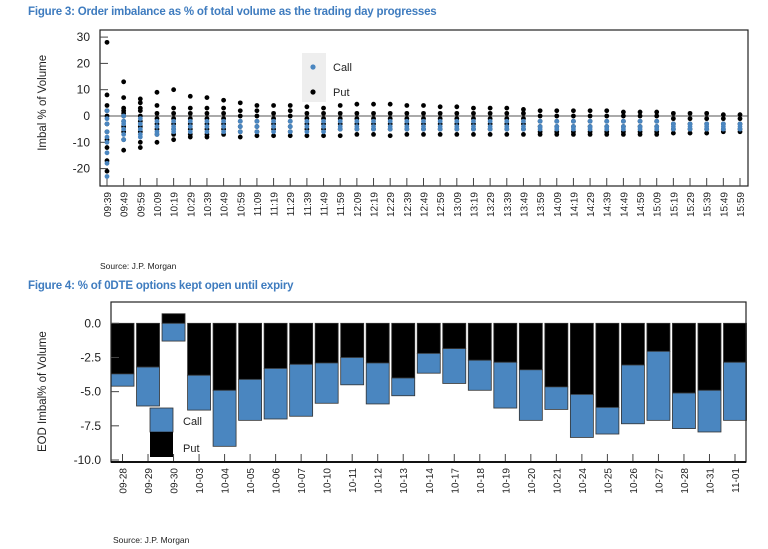 Image resolution: width=768 pixels, height=549 pixels. What do you see at coordinates (84, 37) in the screenshot?
I see `fig3-y-tick-label: 30` at bounding box center [84, 37].